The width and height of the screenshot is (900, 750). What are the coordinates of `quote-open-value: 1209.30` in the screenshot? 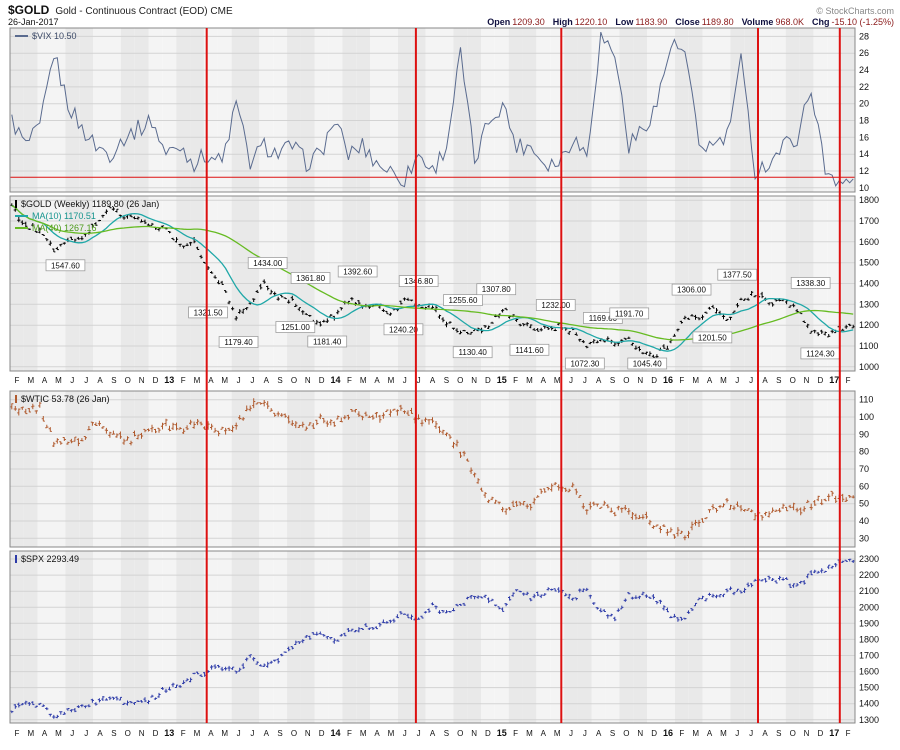 It's located at (528, 22).